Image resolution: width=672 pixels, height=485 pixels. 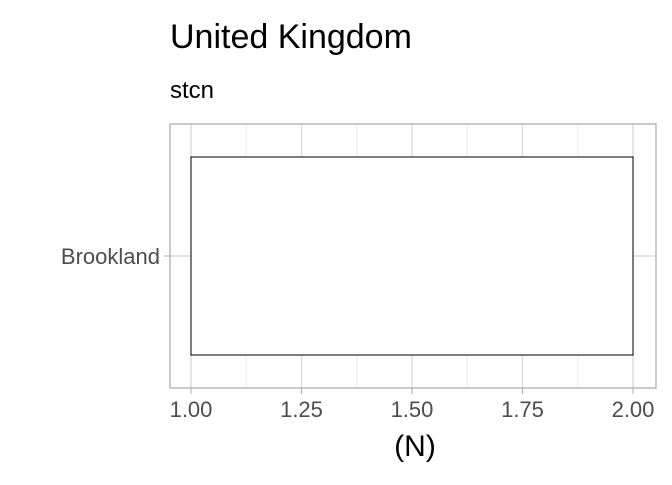 I want to click on chart-subtitle: stcn, so click(x=192, y=90).